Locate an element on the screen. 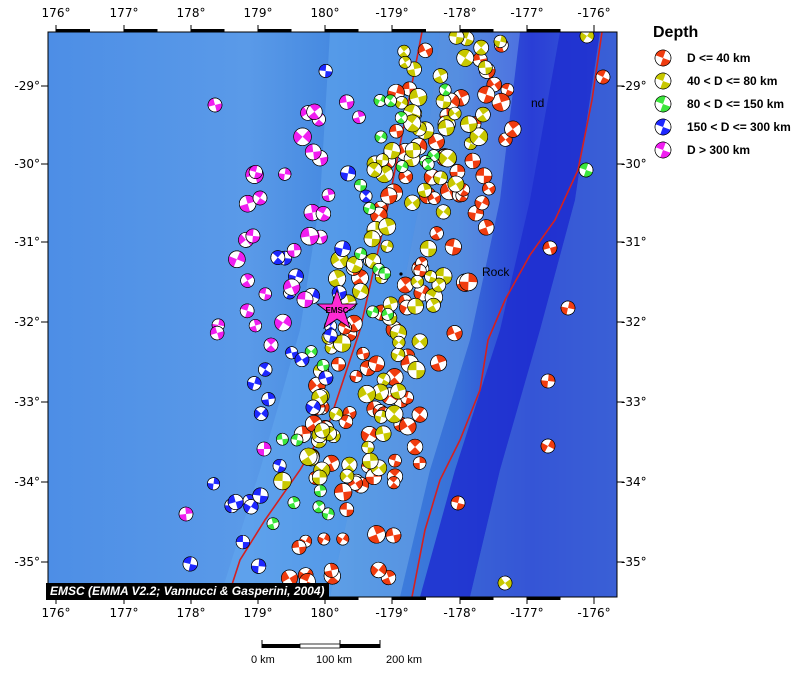  legend-item-1: 40 < D <= 80 km is located at coordinates (715, 81).